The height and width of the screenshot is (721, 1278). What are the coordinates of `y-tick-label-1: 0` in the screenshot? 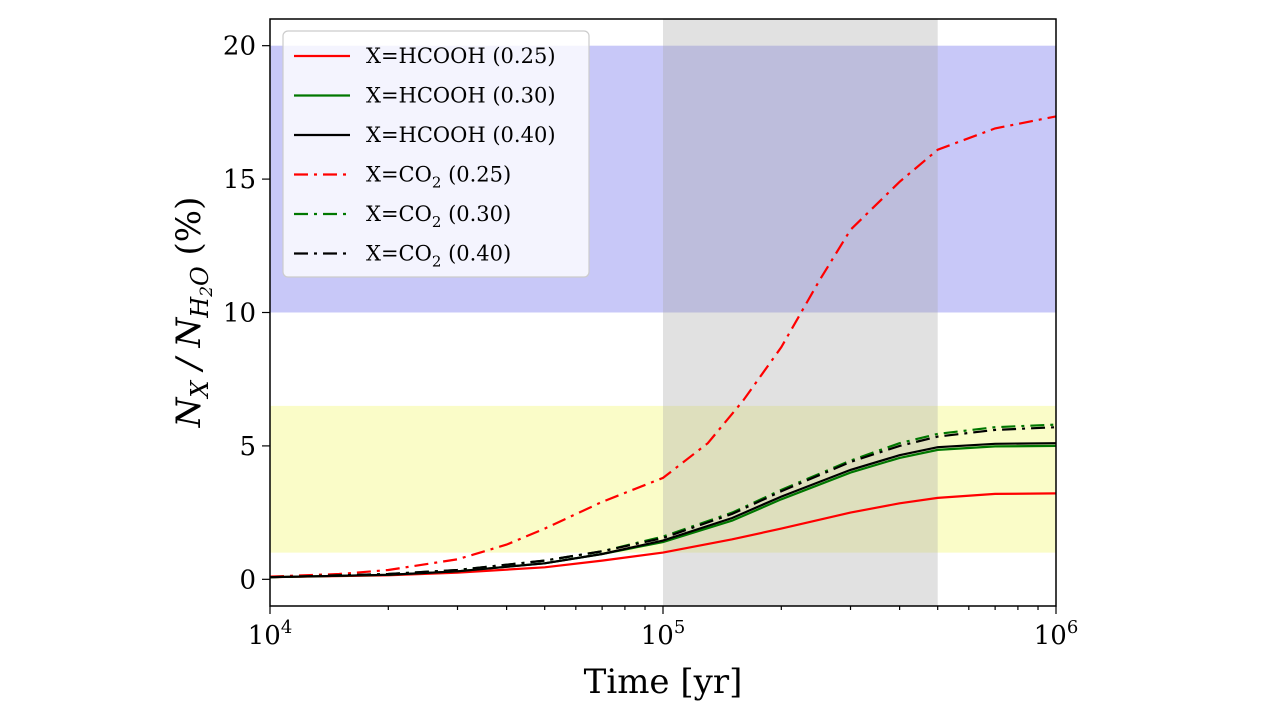 It's located at (247, 580).